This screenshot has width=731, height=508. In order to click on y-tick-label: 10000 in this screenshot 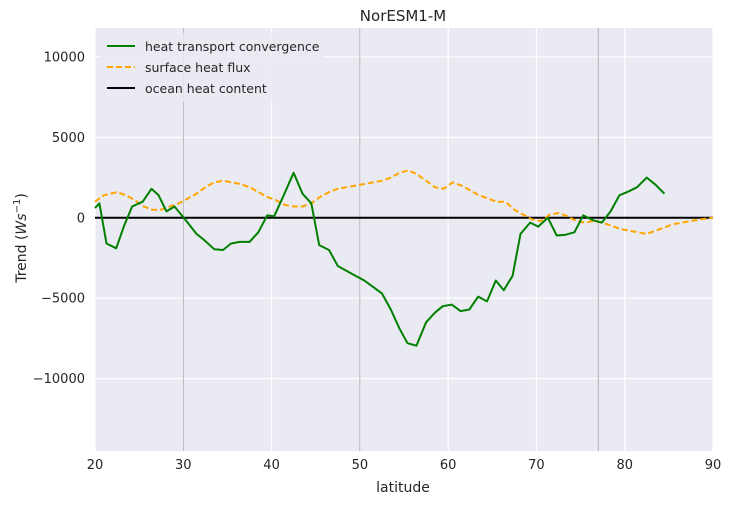, I will do `click(64, 57)`.